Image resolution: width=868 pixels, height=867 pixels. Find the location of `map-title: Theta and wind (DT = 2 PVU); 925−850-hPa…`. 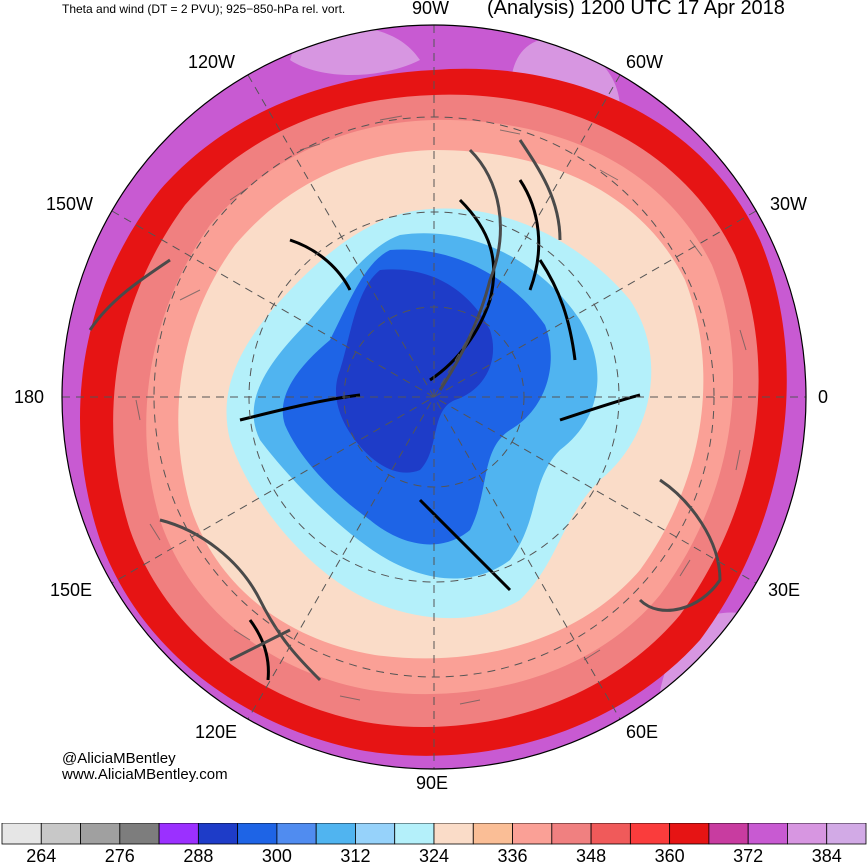

map-title: Theta and wind (DT = 2 PVU); 925−850-hPa… is located at coordinates (204, 9).